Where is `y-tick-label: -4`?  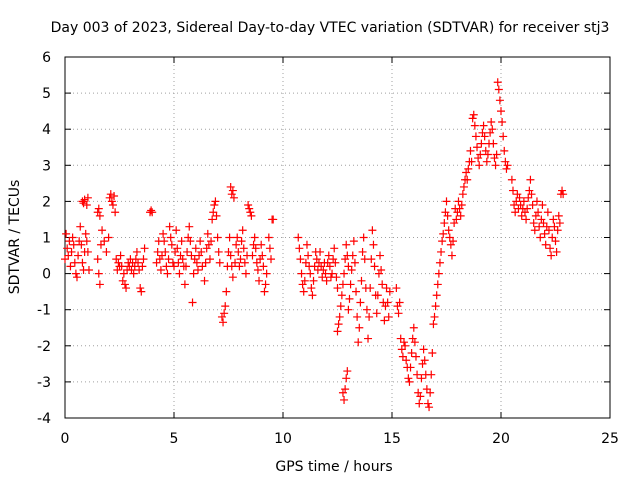
y-tick-label: -4 is located at coordinates (44, 419).